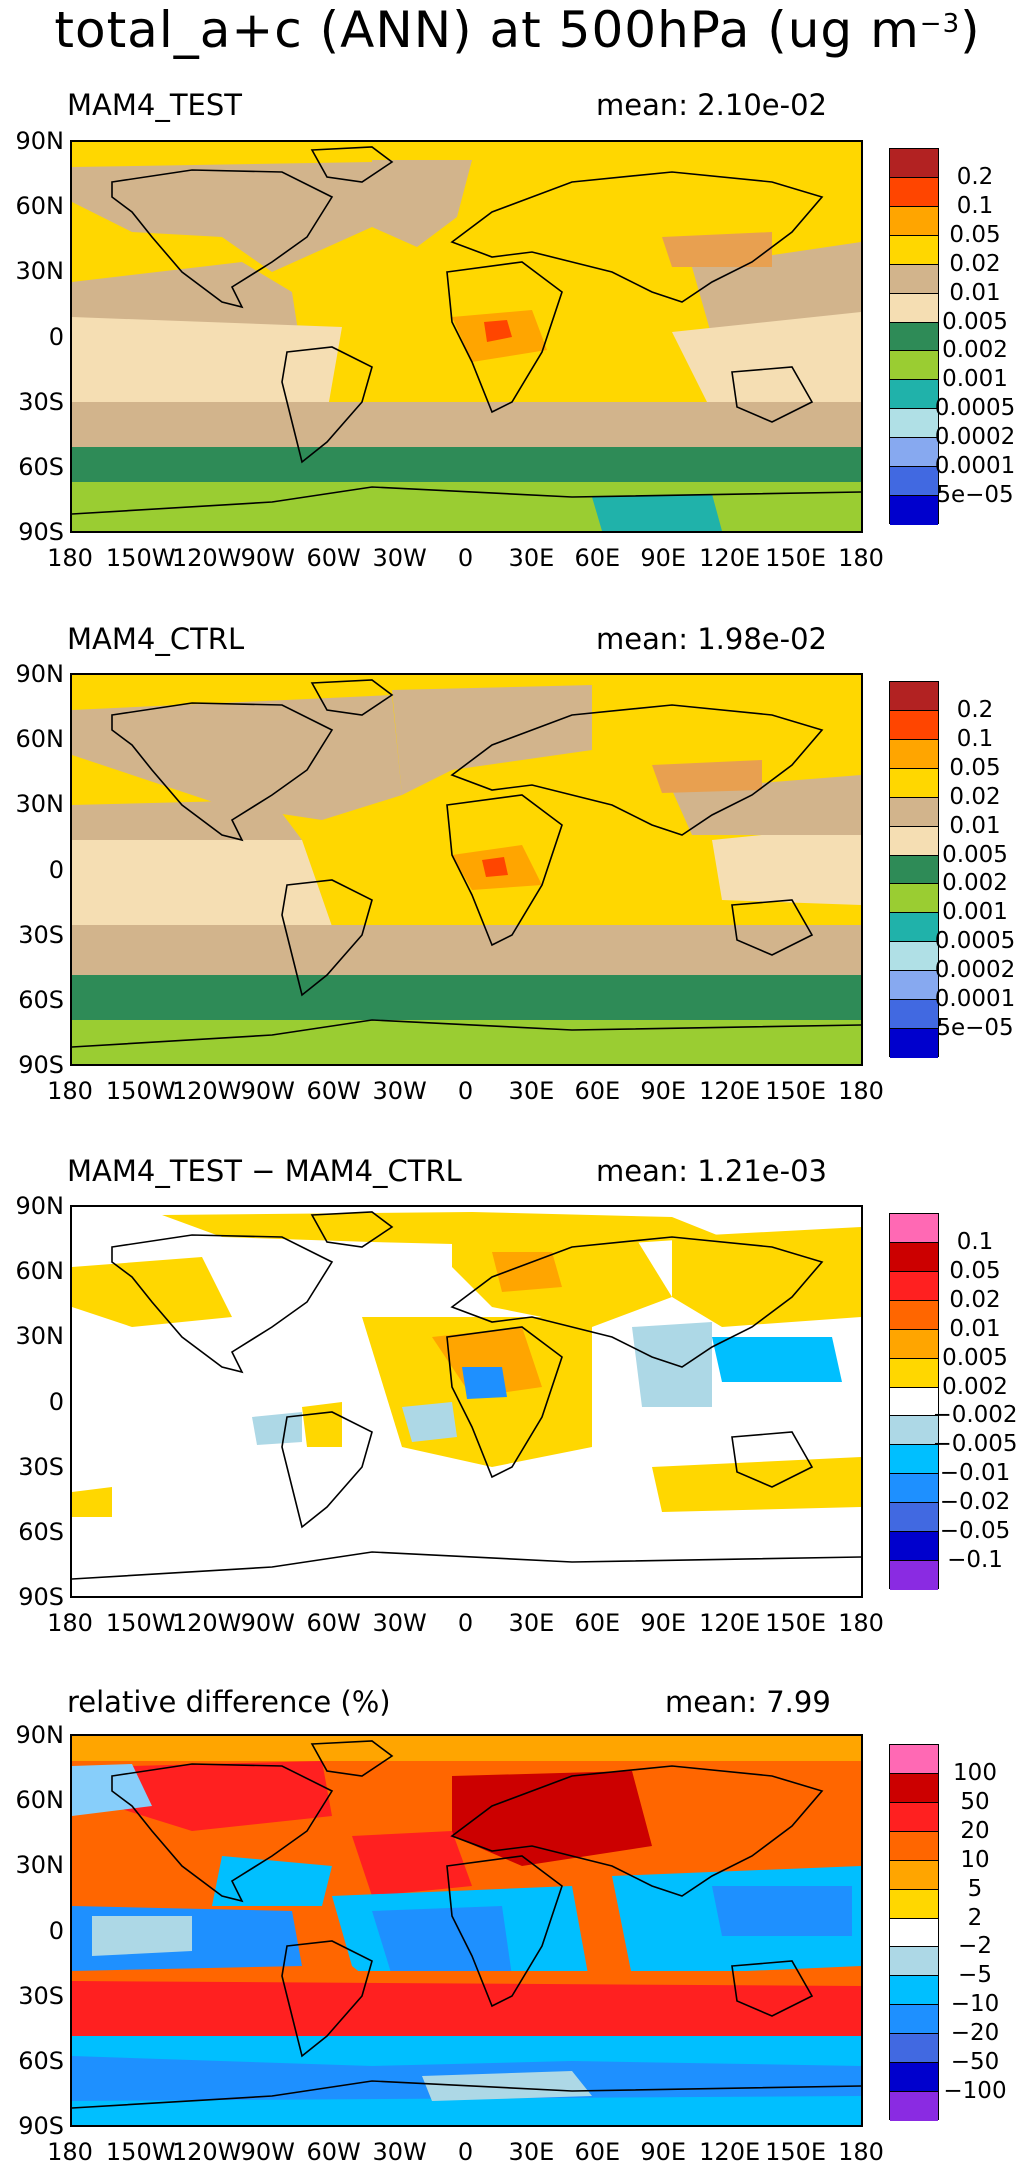  What do you see at coordinates (975, 1270) in the screenshot?
I see `colorbar-tick-label: 0.05` at bounding box center [975, 1270].